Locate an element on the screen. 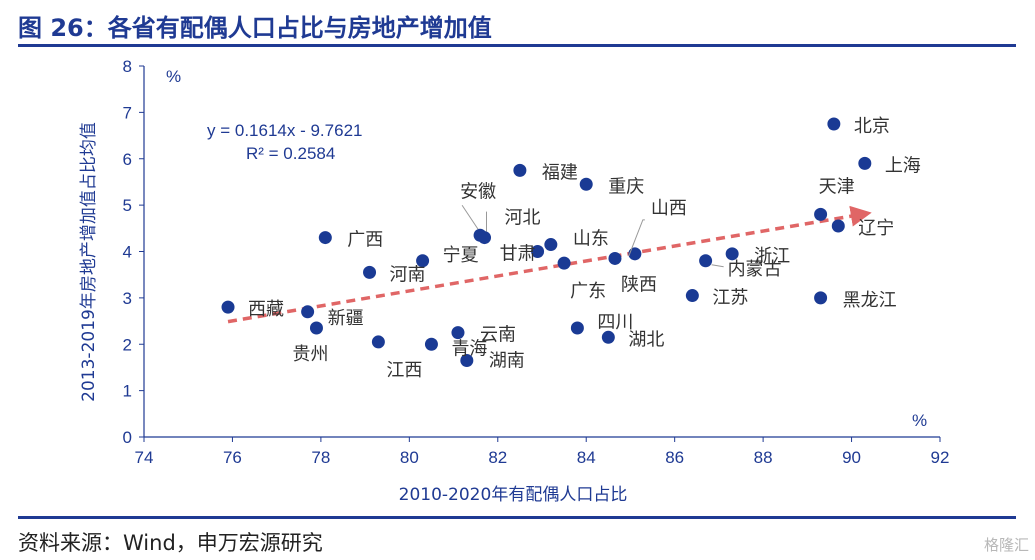 Image resolution: width=1035 pixels, height=560 pixels. point-label: 新疆 is located at coordinates (346, 318).